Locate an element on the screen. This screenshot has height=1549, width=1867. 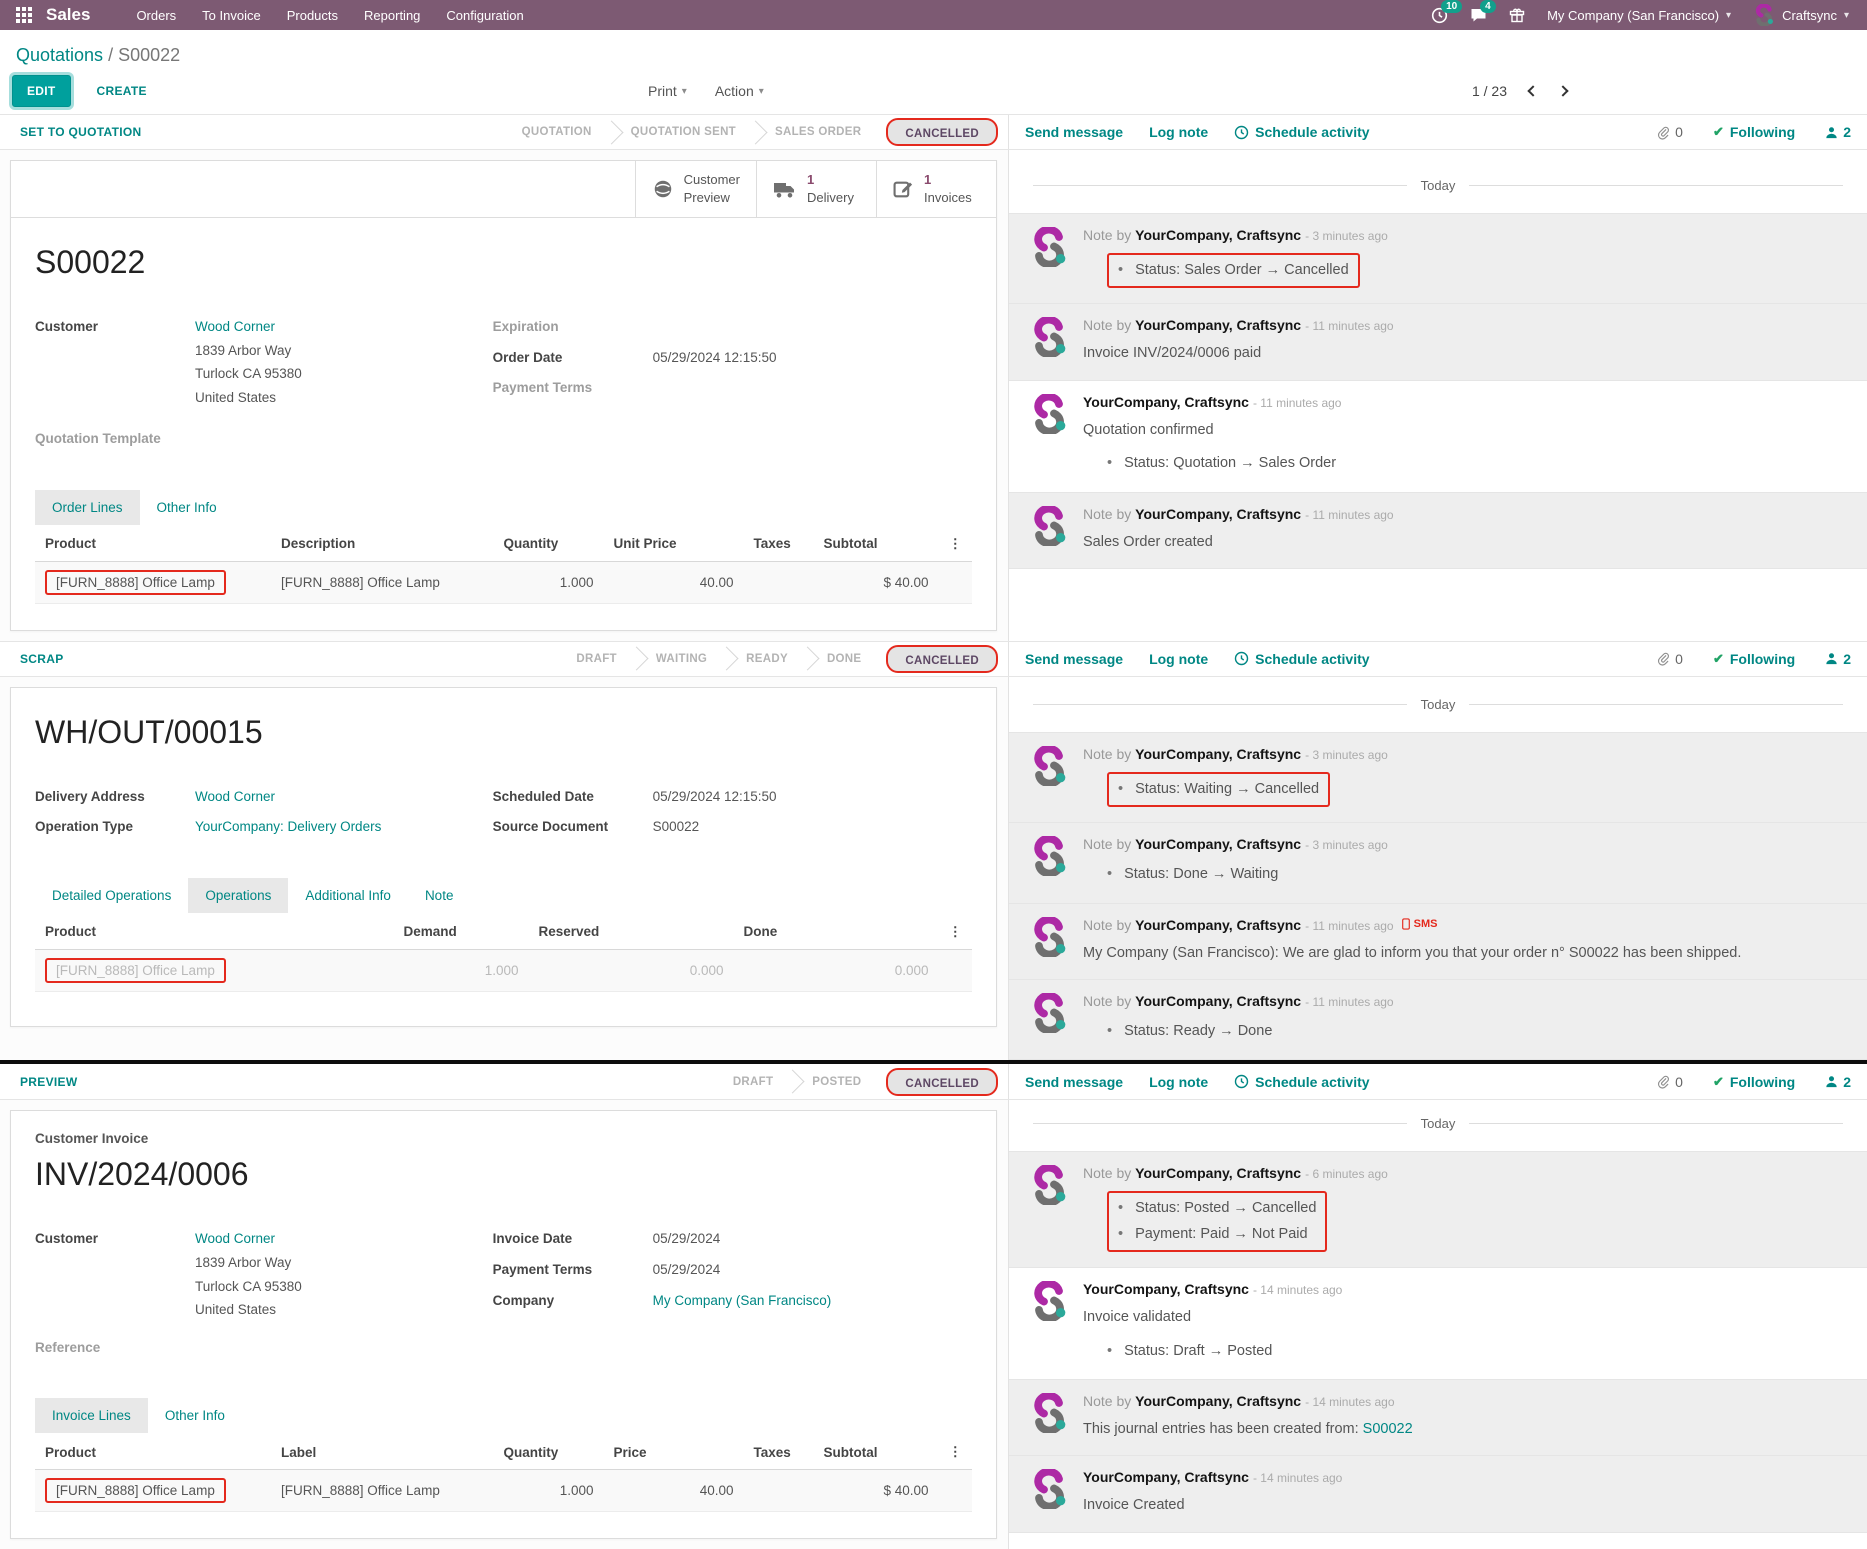
menu-products: Products is located at coordinates (312, 15).